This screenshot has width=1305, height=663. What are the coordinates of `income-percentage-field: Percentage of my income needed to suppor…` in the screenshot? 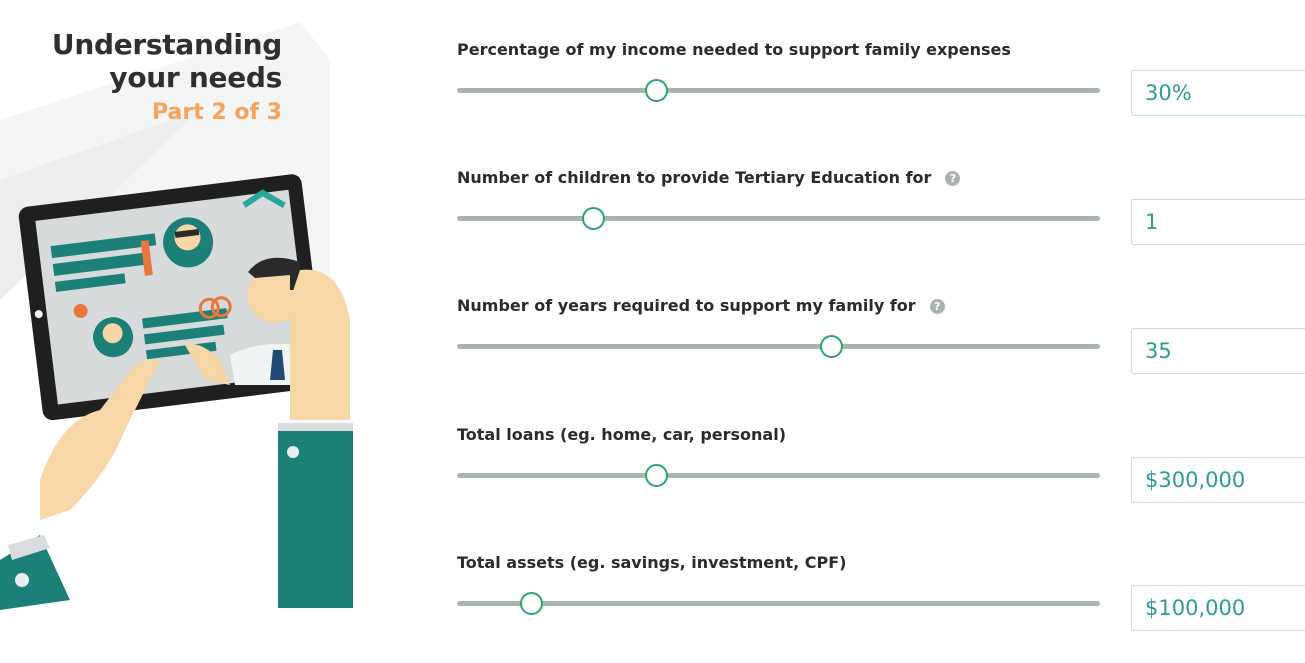 It's located at (881, 95).